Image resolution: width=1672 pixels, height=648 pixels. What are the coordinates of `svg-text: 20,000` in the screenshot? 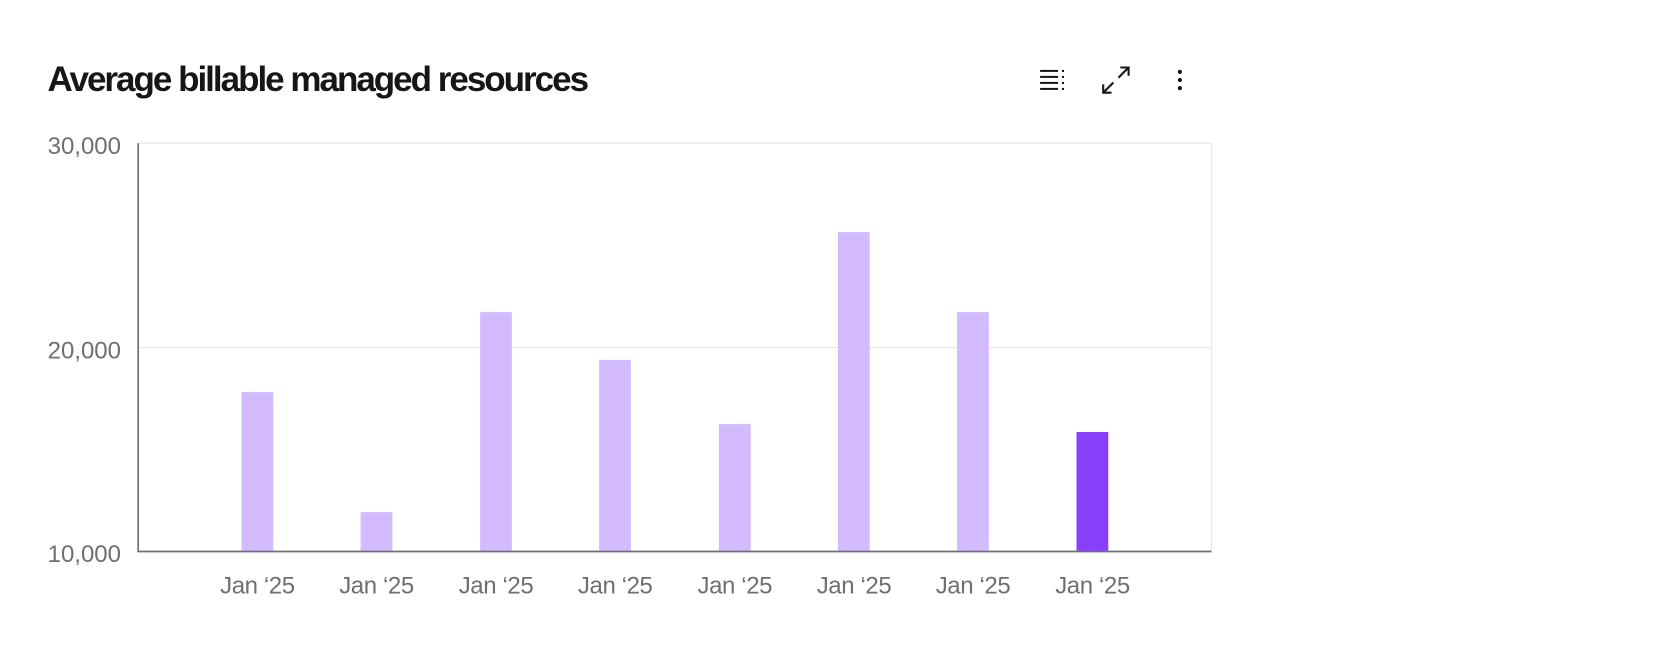 It's located at (84, 350).